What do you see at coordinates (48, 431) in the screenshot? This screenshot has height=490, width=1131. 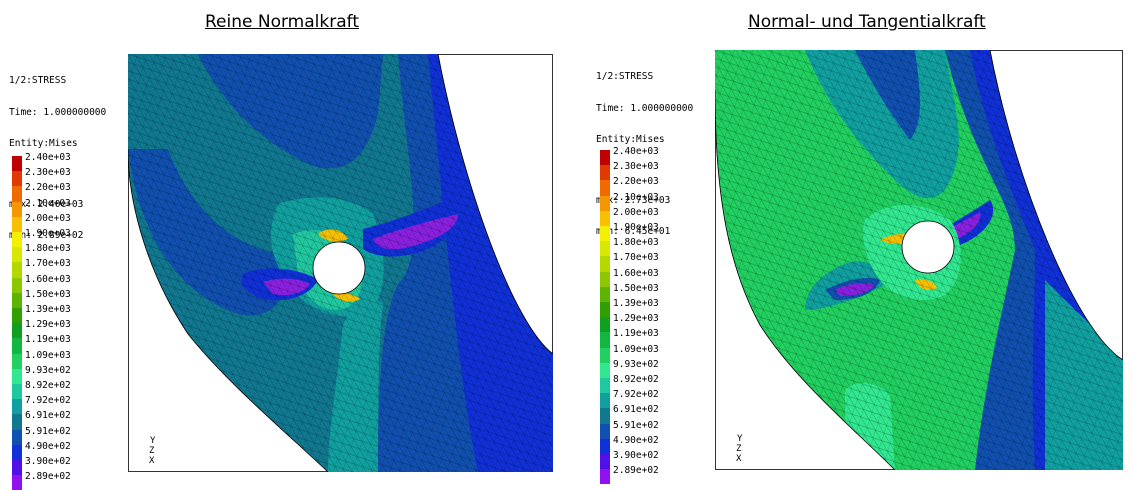 I see `legend-value: 5.91e+02` at bounding box center [48, 431].